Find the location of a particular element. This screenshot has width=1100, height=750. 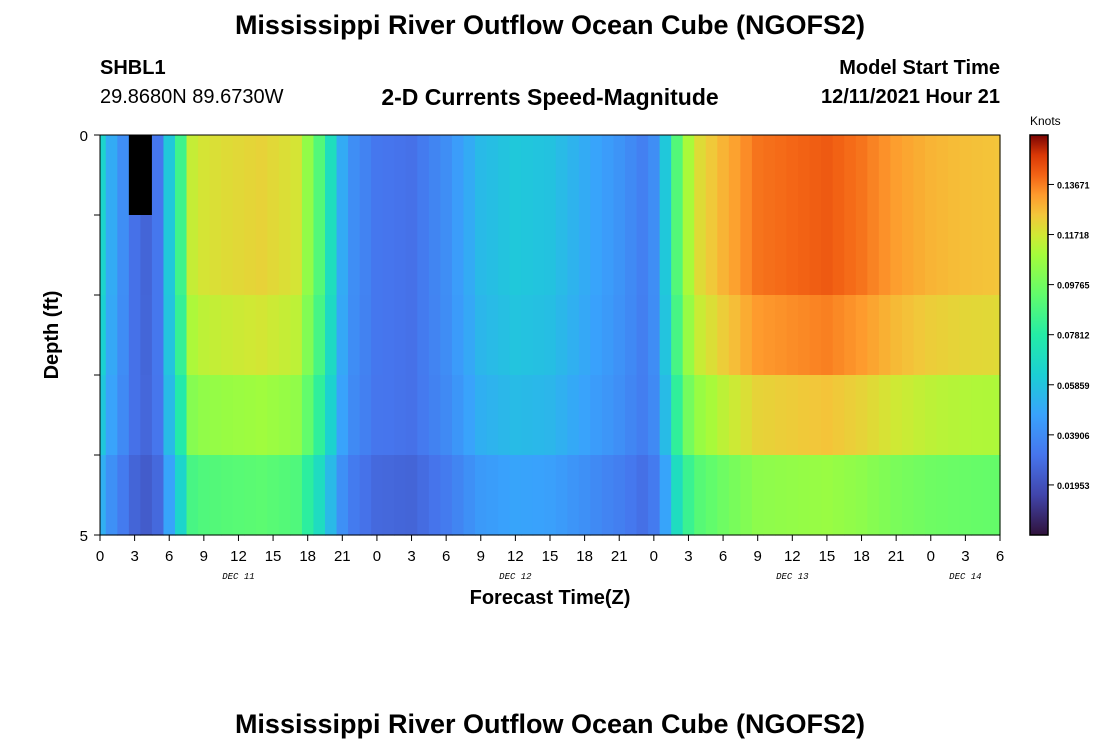

x-tick-label: 15 is located at coordinates (827, 556).